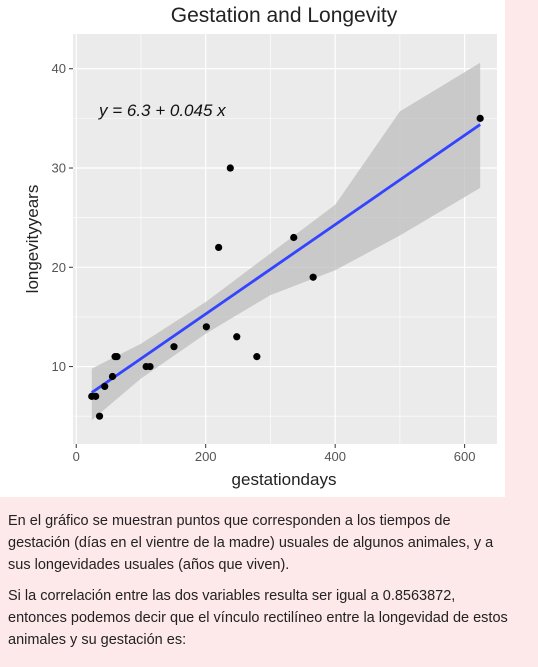 This screenshot has height=667, width=538. What do you see at coordinates (206, 456) in the screenshot?
I see `x-tick-label: 200` at bounding box center [206, 456].